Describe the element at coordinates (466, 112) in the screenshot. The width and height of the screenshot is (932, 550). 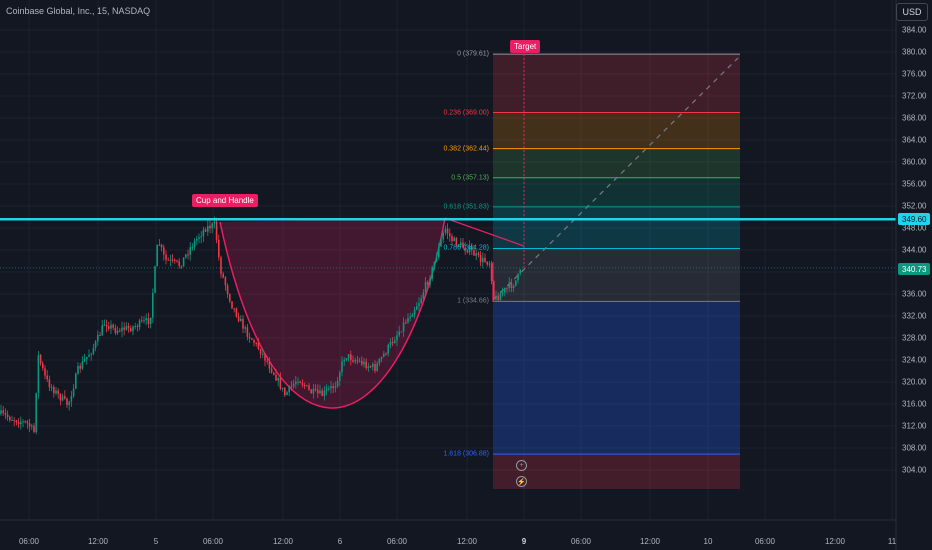
I see `fib-level-label: 0.236 (369.00)` at that location.